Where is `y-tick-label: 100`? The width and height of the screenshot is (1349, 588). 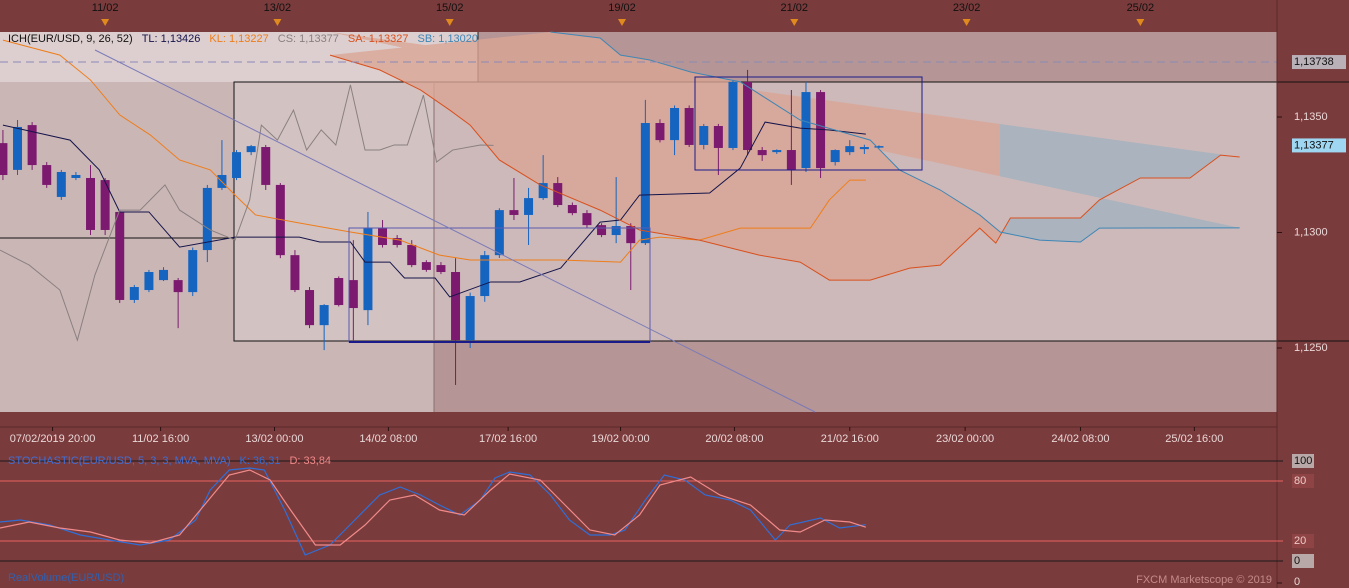
y-tick-label: 100 is located at coordinates (1303, 461).